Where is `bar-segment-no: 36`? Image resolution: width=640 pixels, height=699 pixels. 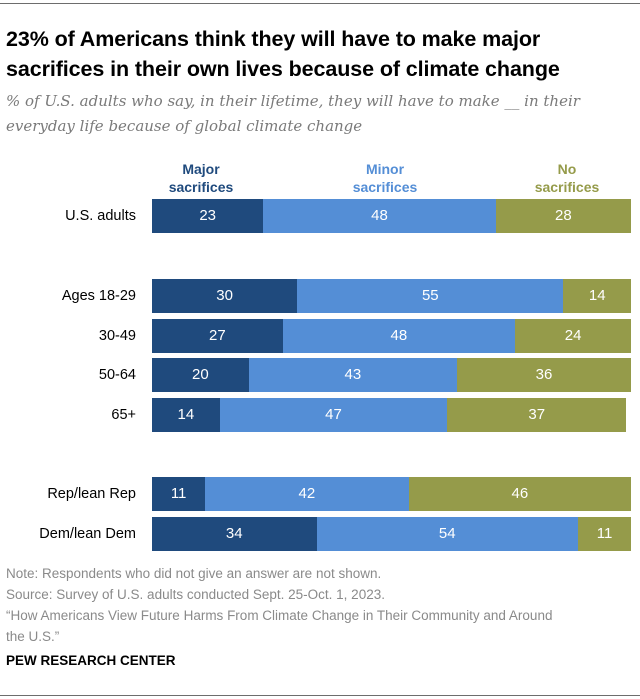 bar-segment-no: 36 is located at coordinates (544, 375).